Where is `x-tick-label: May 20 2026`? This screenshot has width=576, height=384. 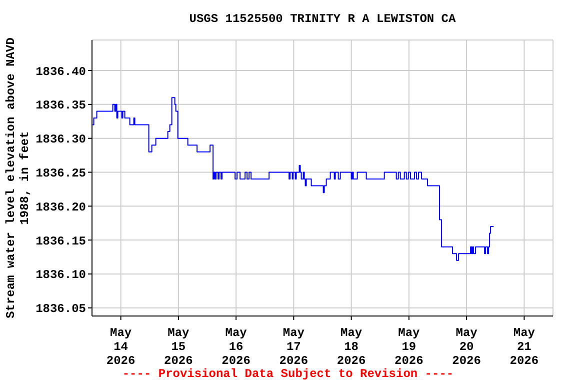 x-tick-label: May 20 2026 is located at coordinates (466, 347).